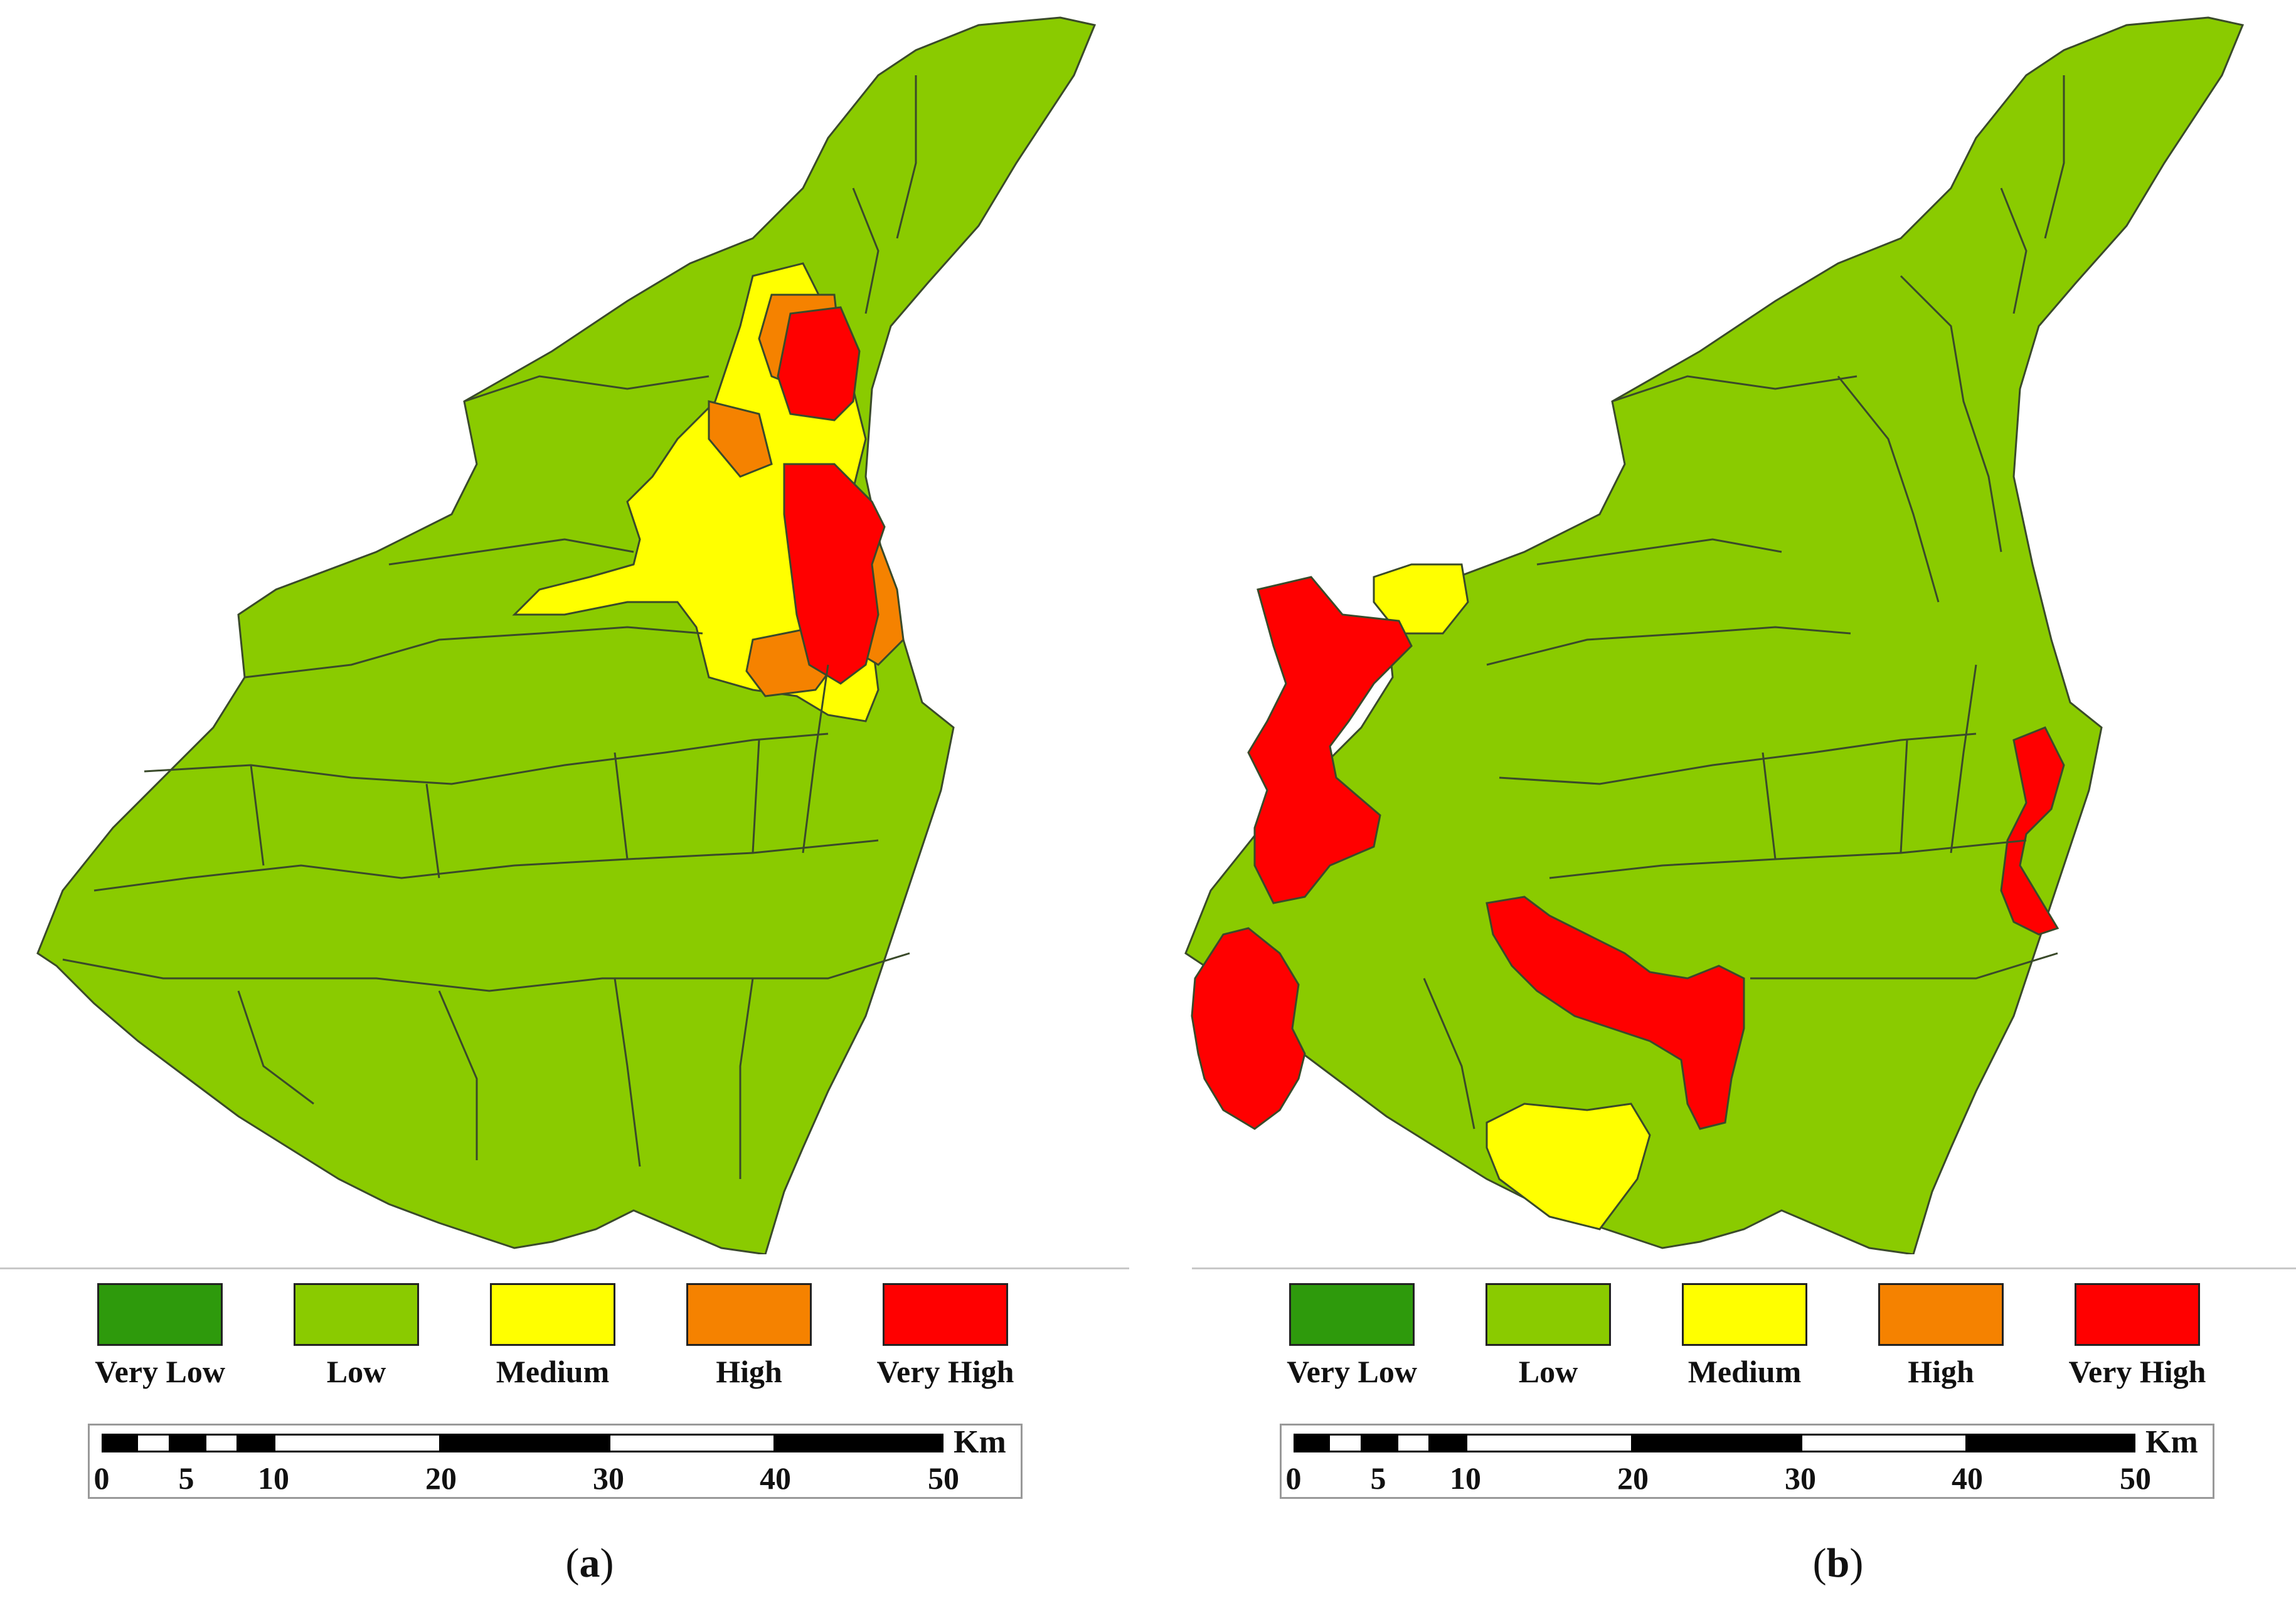 This screenshot has height=1608, width=2296. I want to click on caption-letter: a, so click(589, 1563).